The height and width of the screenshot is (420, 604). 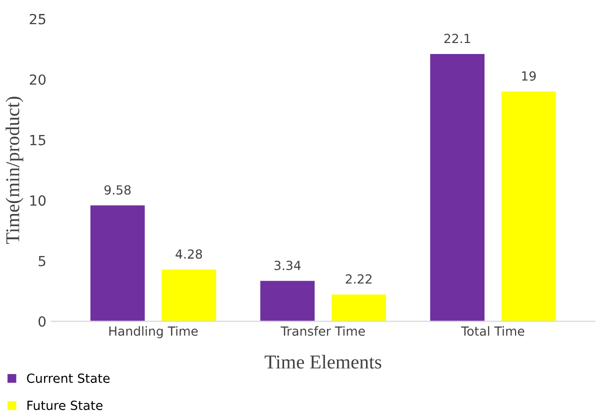 I want to click on data-label: 4.28, so click(x=189, y=254).